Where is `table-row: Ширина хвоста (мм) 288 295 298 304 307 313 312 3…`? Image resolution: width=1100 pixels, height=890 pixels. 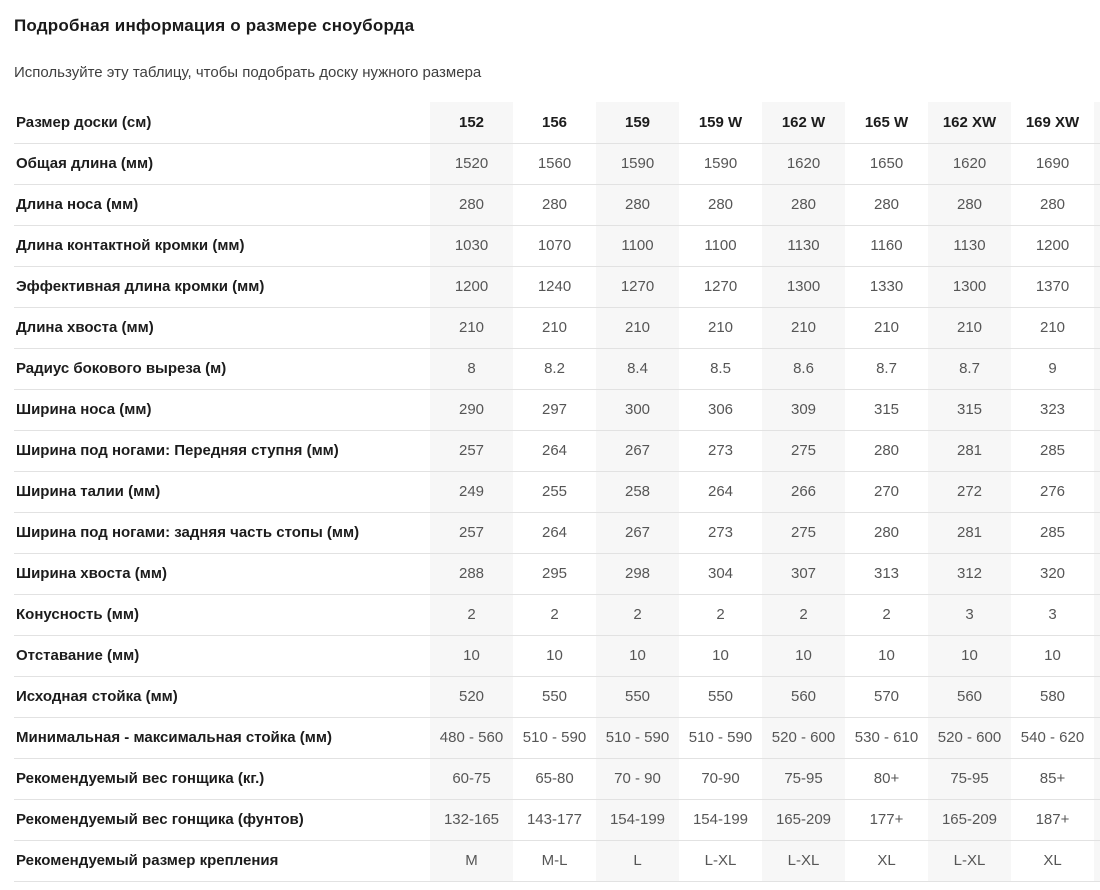 table-row: Ширина хвоста (мм) 288 295 298 304 307 313 312 3… is located at coordinates (557, 574).